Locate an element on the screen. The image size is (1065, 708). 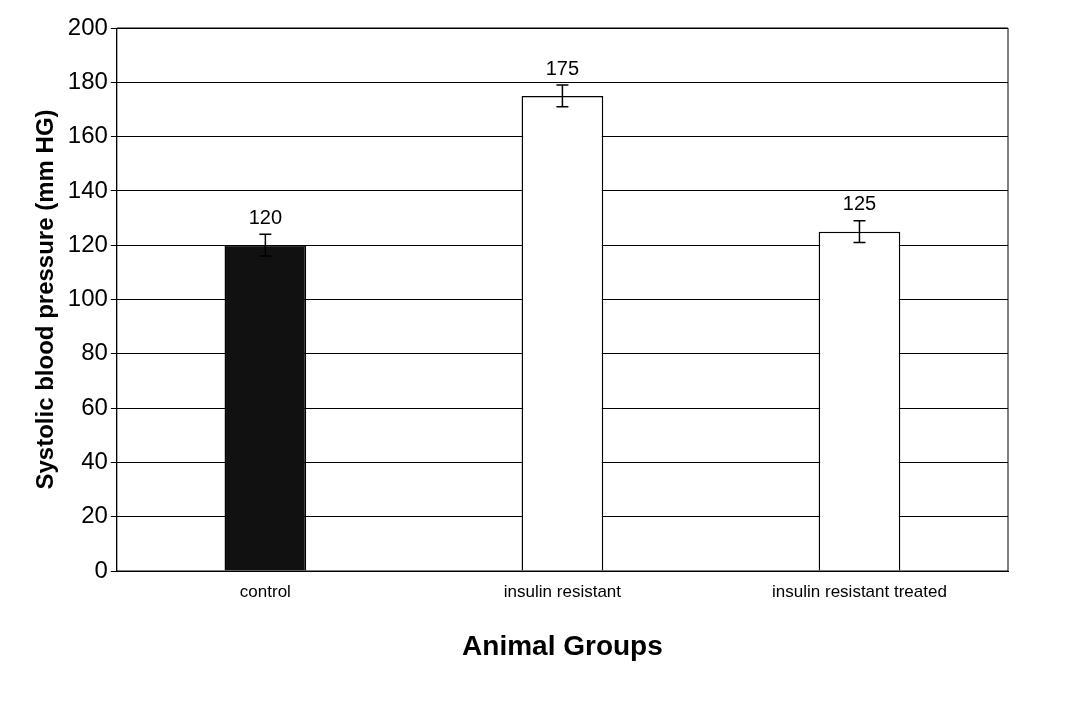
y-axis-title: Systolic blood pressure (mm HG) is located at coordinates (45, 299).